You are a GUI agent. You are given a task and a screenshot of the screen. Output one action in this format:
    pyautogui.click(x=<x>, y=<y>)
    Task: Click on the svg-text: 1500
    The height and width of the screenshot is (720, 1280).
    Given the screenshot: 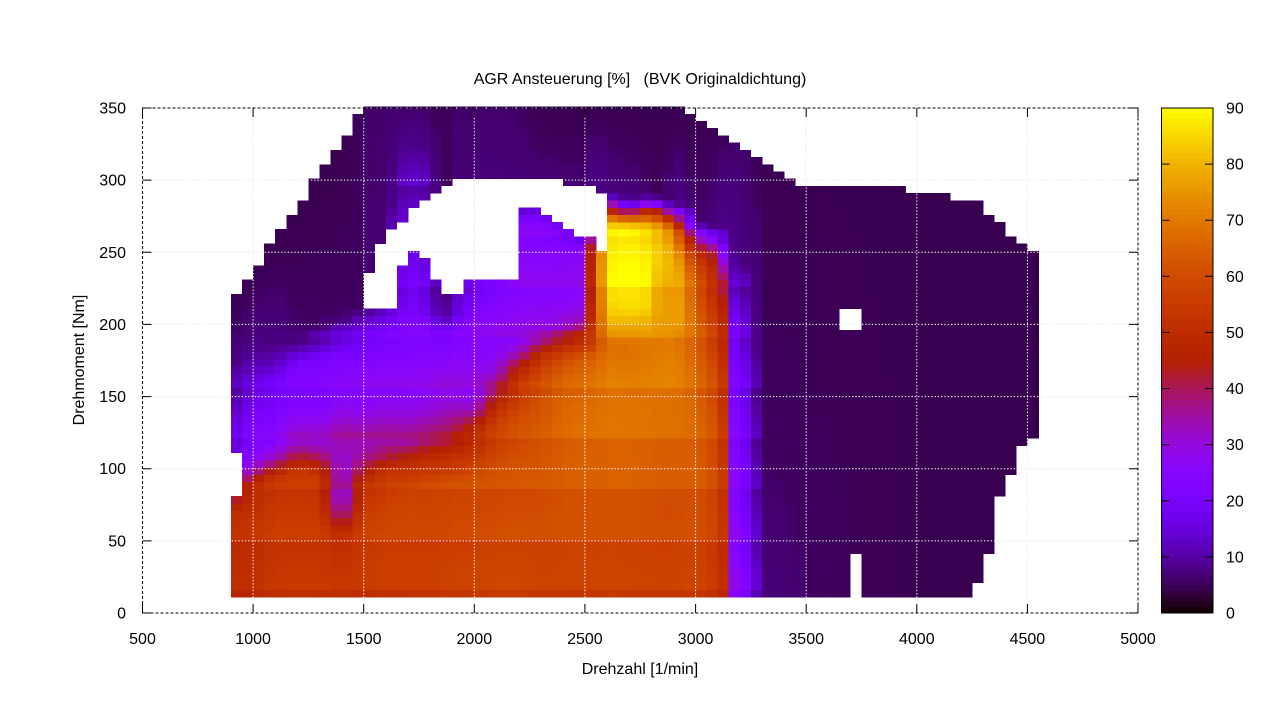 What is the action you would take?
    pyautogui.click(x=364, y=639)
    